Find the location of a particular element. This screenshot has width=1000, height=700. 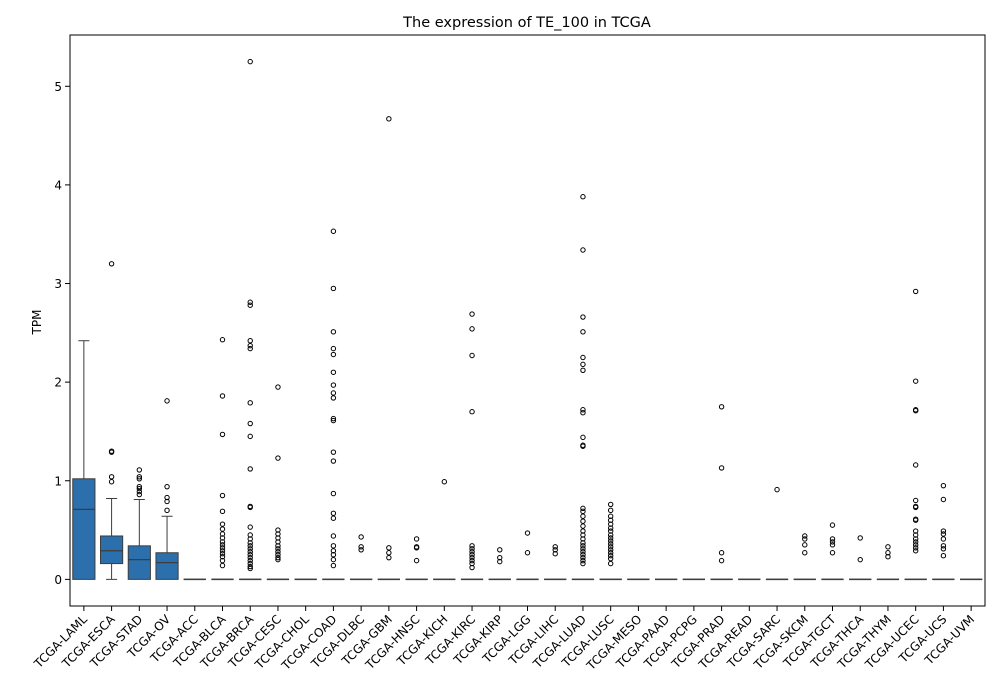

y-tick-label: 5 is located at coordinates (58, 87).